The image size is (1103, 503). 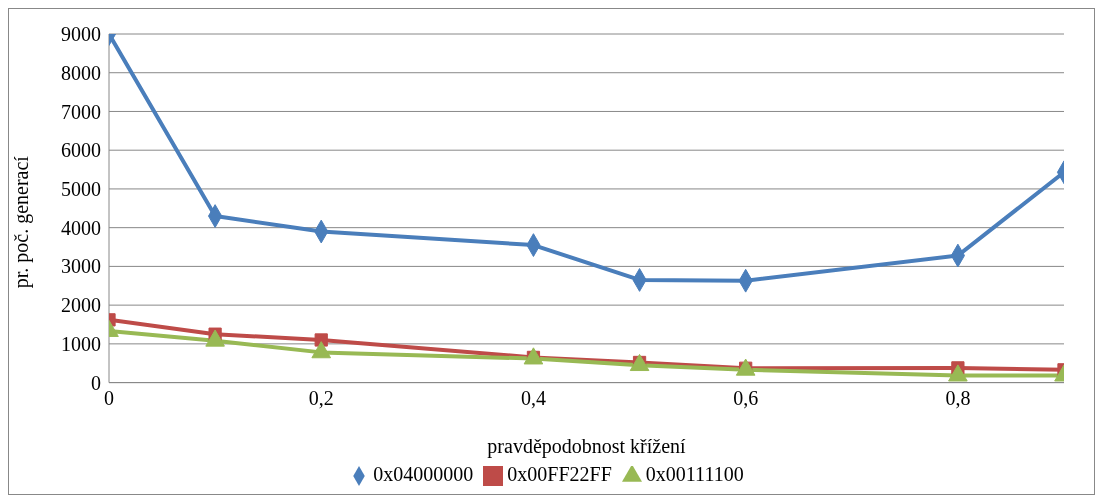 I want to click on y-tick-label: 1000, so click(x=81, y=343).